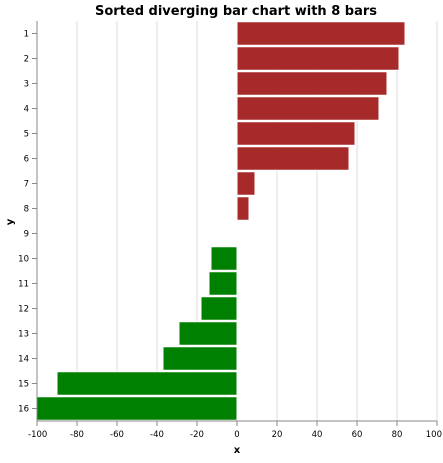 Image resolution: width=443 pixels, height=463 pixels. I want to click on x-tick-label: -20, so click(197, 435).